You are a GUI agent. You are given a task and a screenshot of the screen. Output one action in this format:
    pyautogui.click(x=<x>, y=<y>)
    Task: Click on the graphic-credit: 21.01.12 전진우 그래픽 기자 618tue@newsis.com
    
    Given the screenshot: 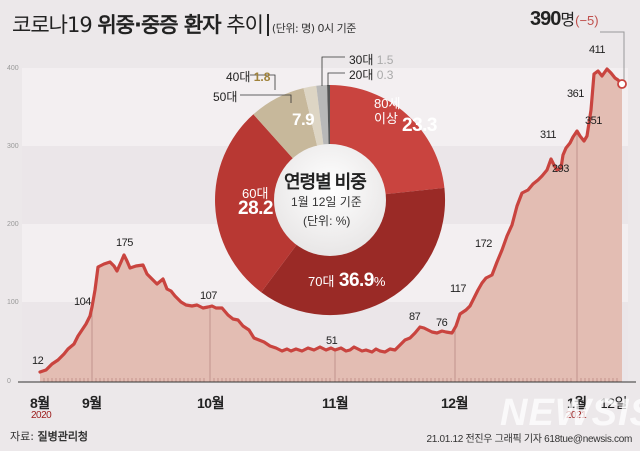 What is the action you would take?
    pyautogui.click(x=529, y=439)
    